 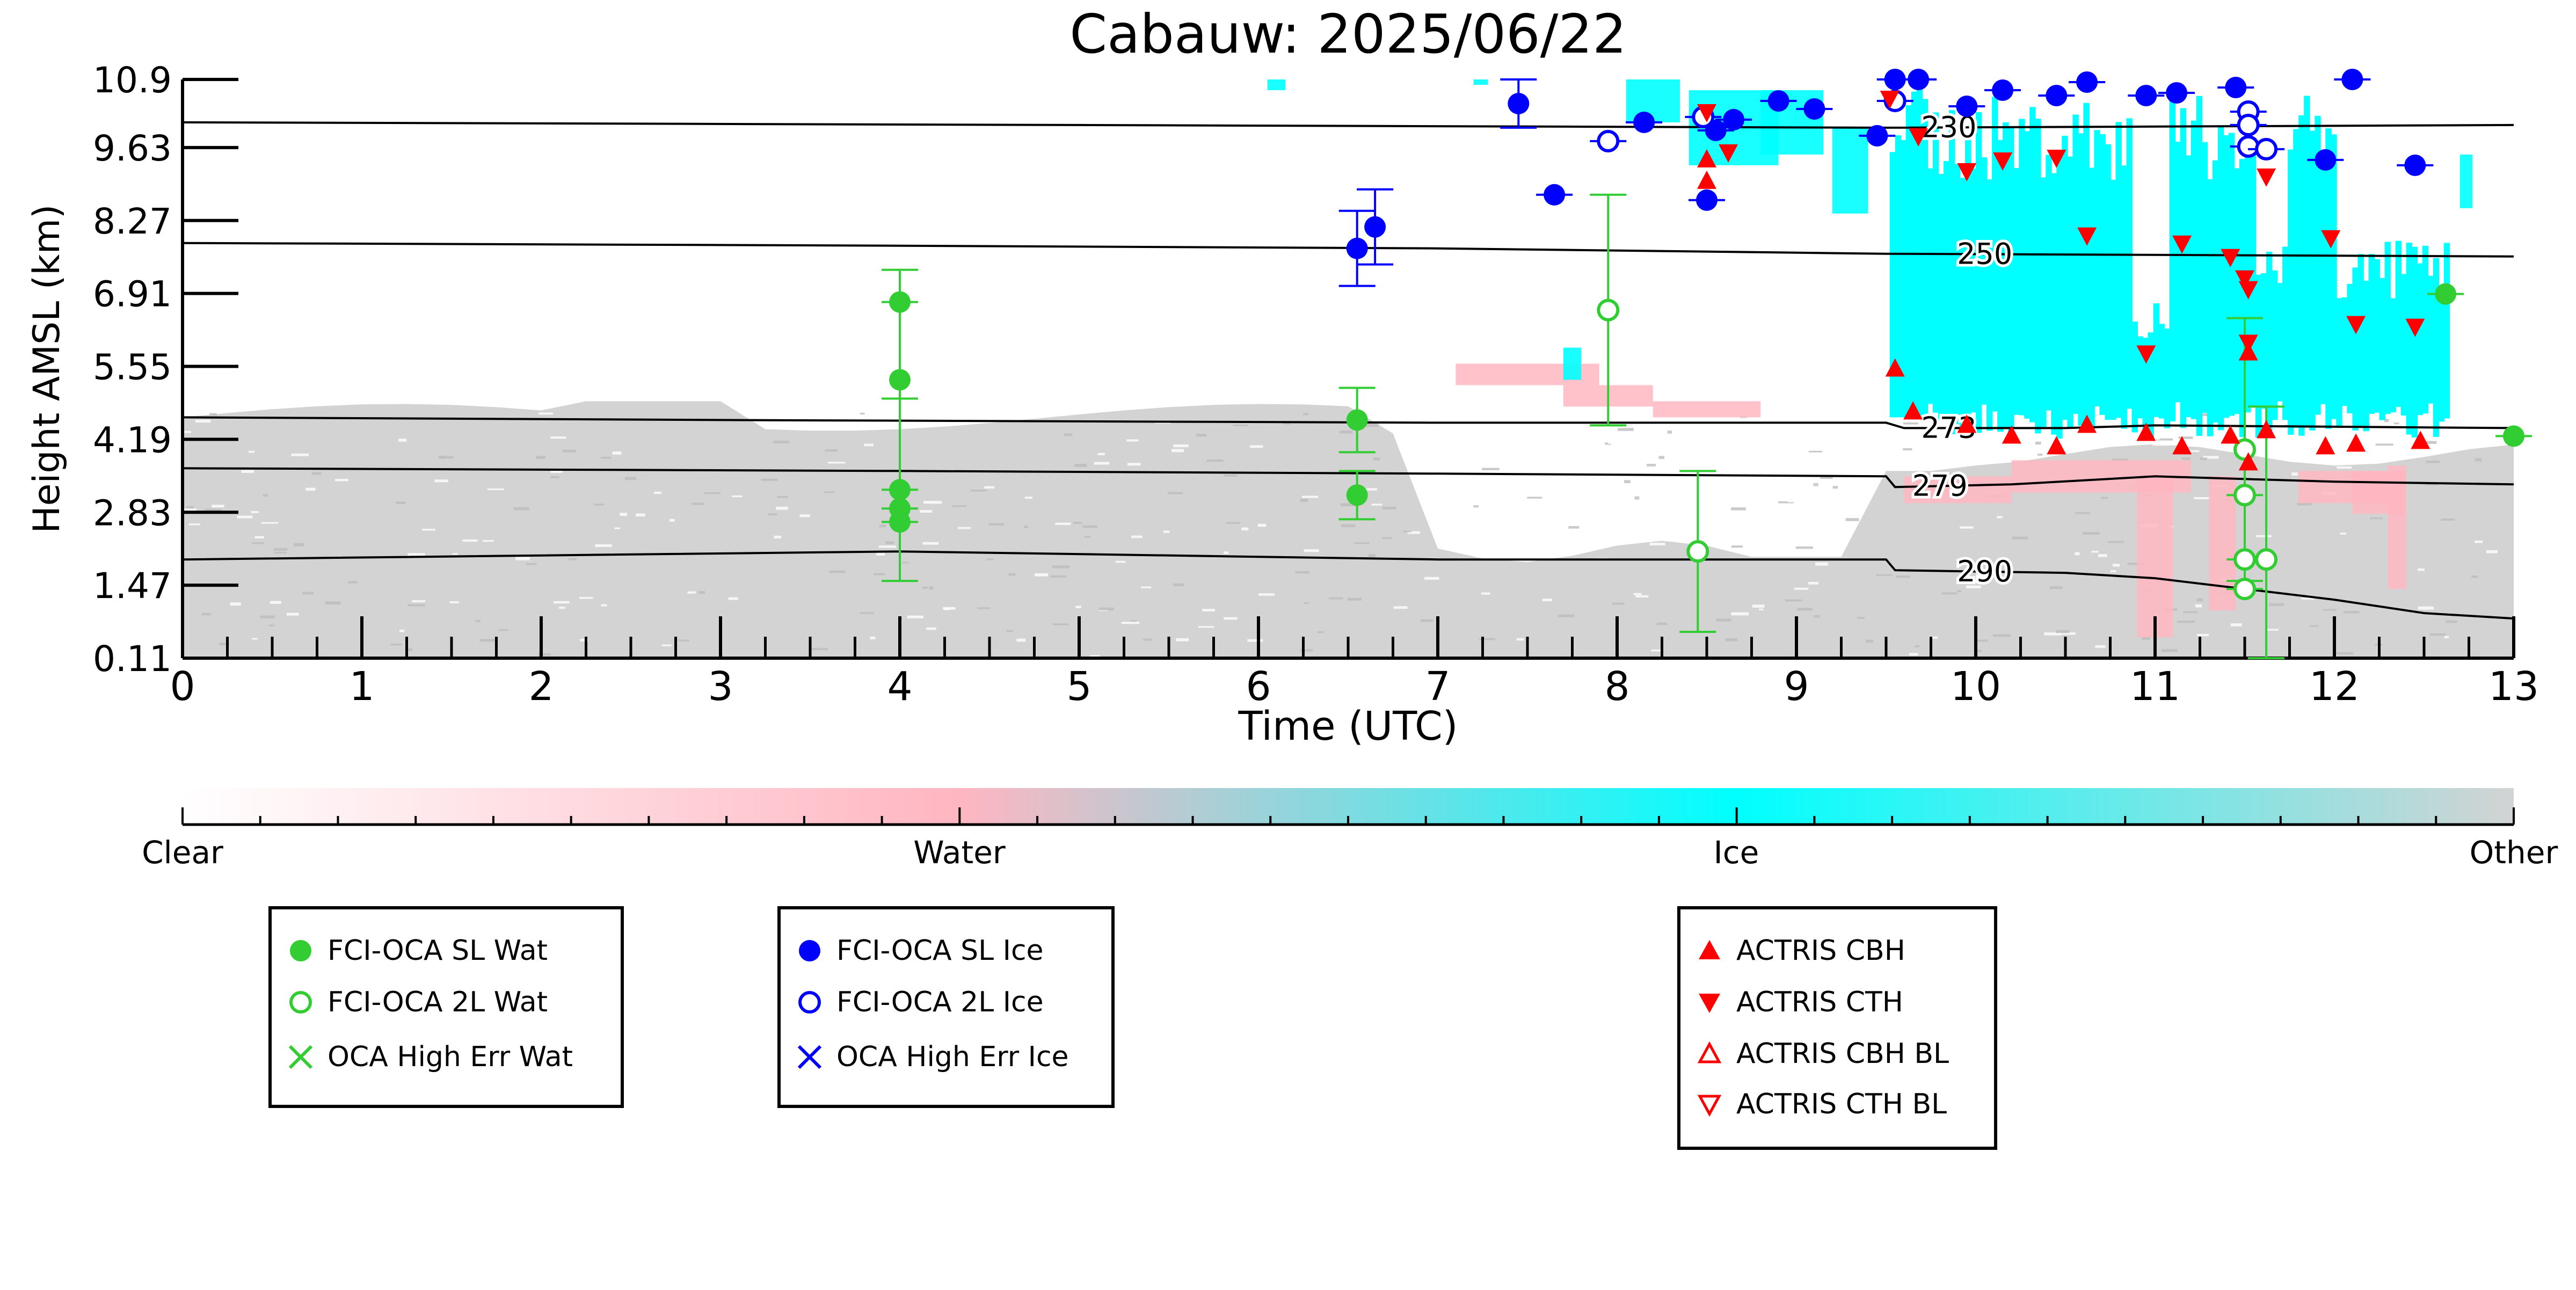 What do you see at coordinates (931, 1057) in the screenshot?
I see `legend-item-higherr-ice: OCA High Err Ice` at bounding box center [931, 1057].